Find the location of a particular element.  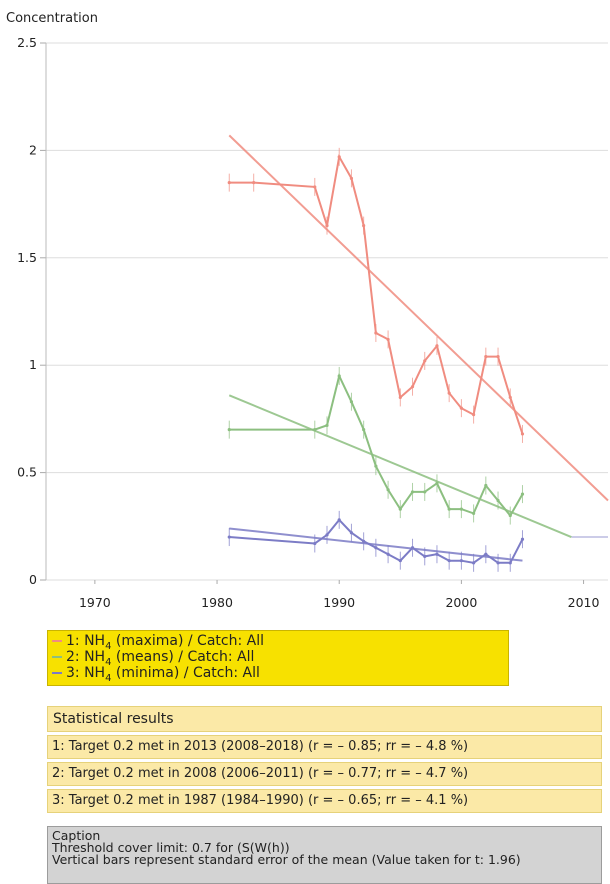

y-tick-label: 0.5 is located at coordinates (27, 472).